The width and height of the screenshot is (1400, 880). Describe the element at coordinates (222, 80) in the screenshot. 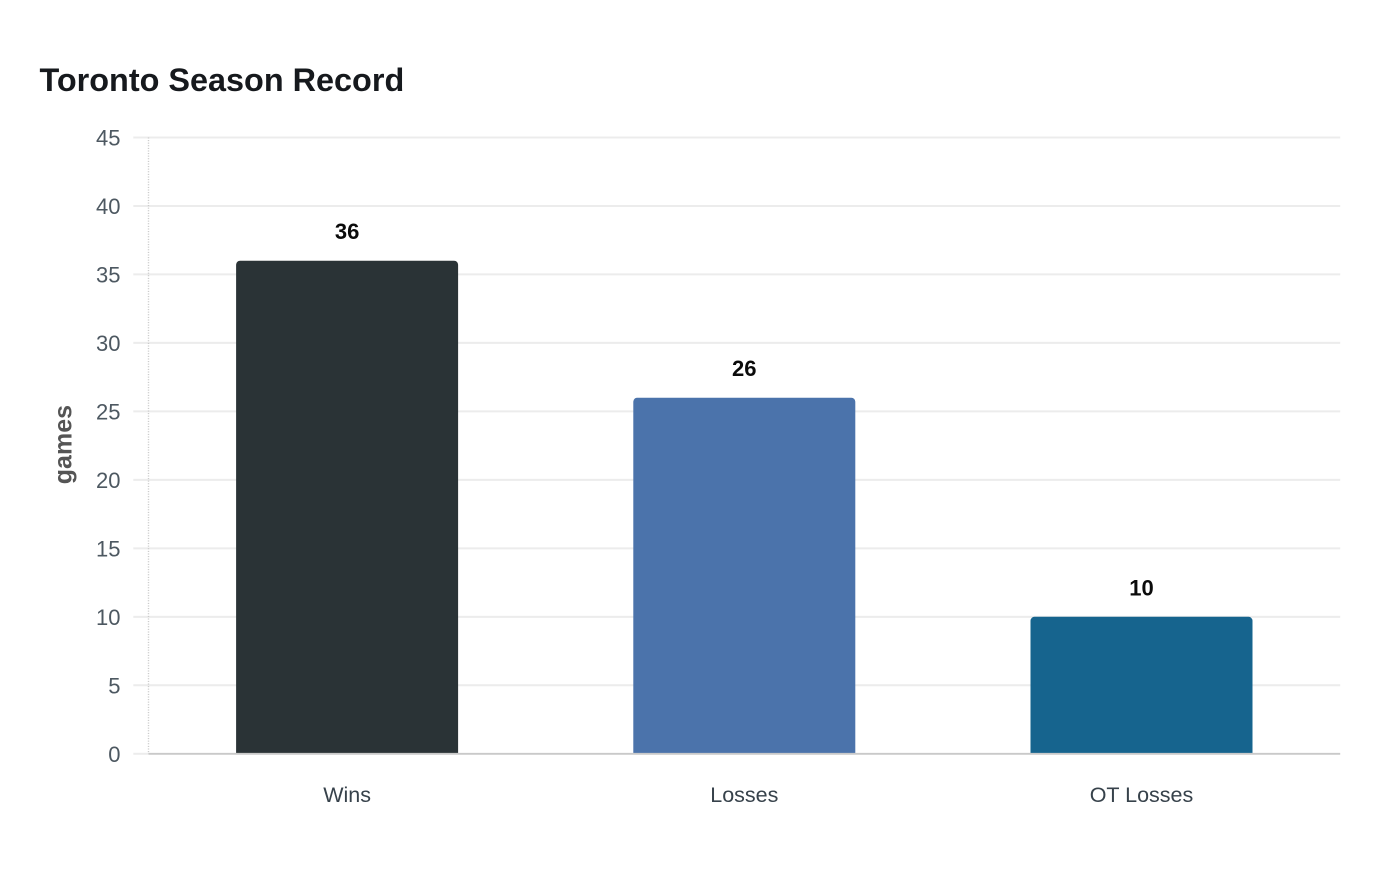

I see `svg-text: Toronto Season Record` at that location.